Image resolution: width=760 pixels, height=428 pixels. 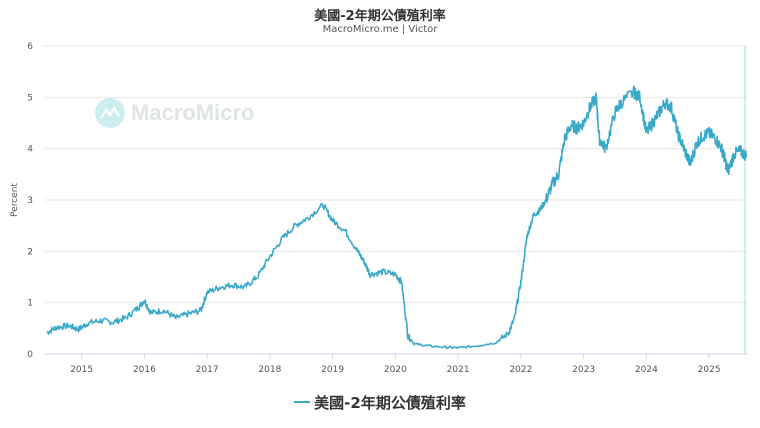 What do you see at coordinates (30, 252) in the screenshot?
I see `y-tick-label: 2` at bounding box center [30, 252].